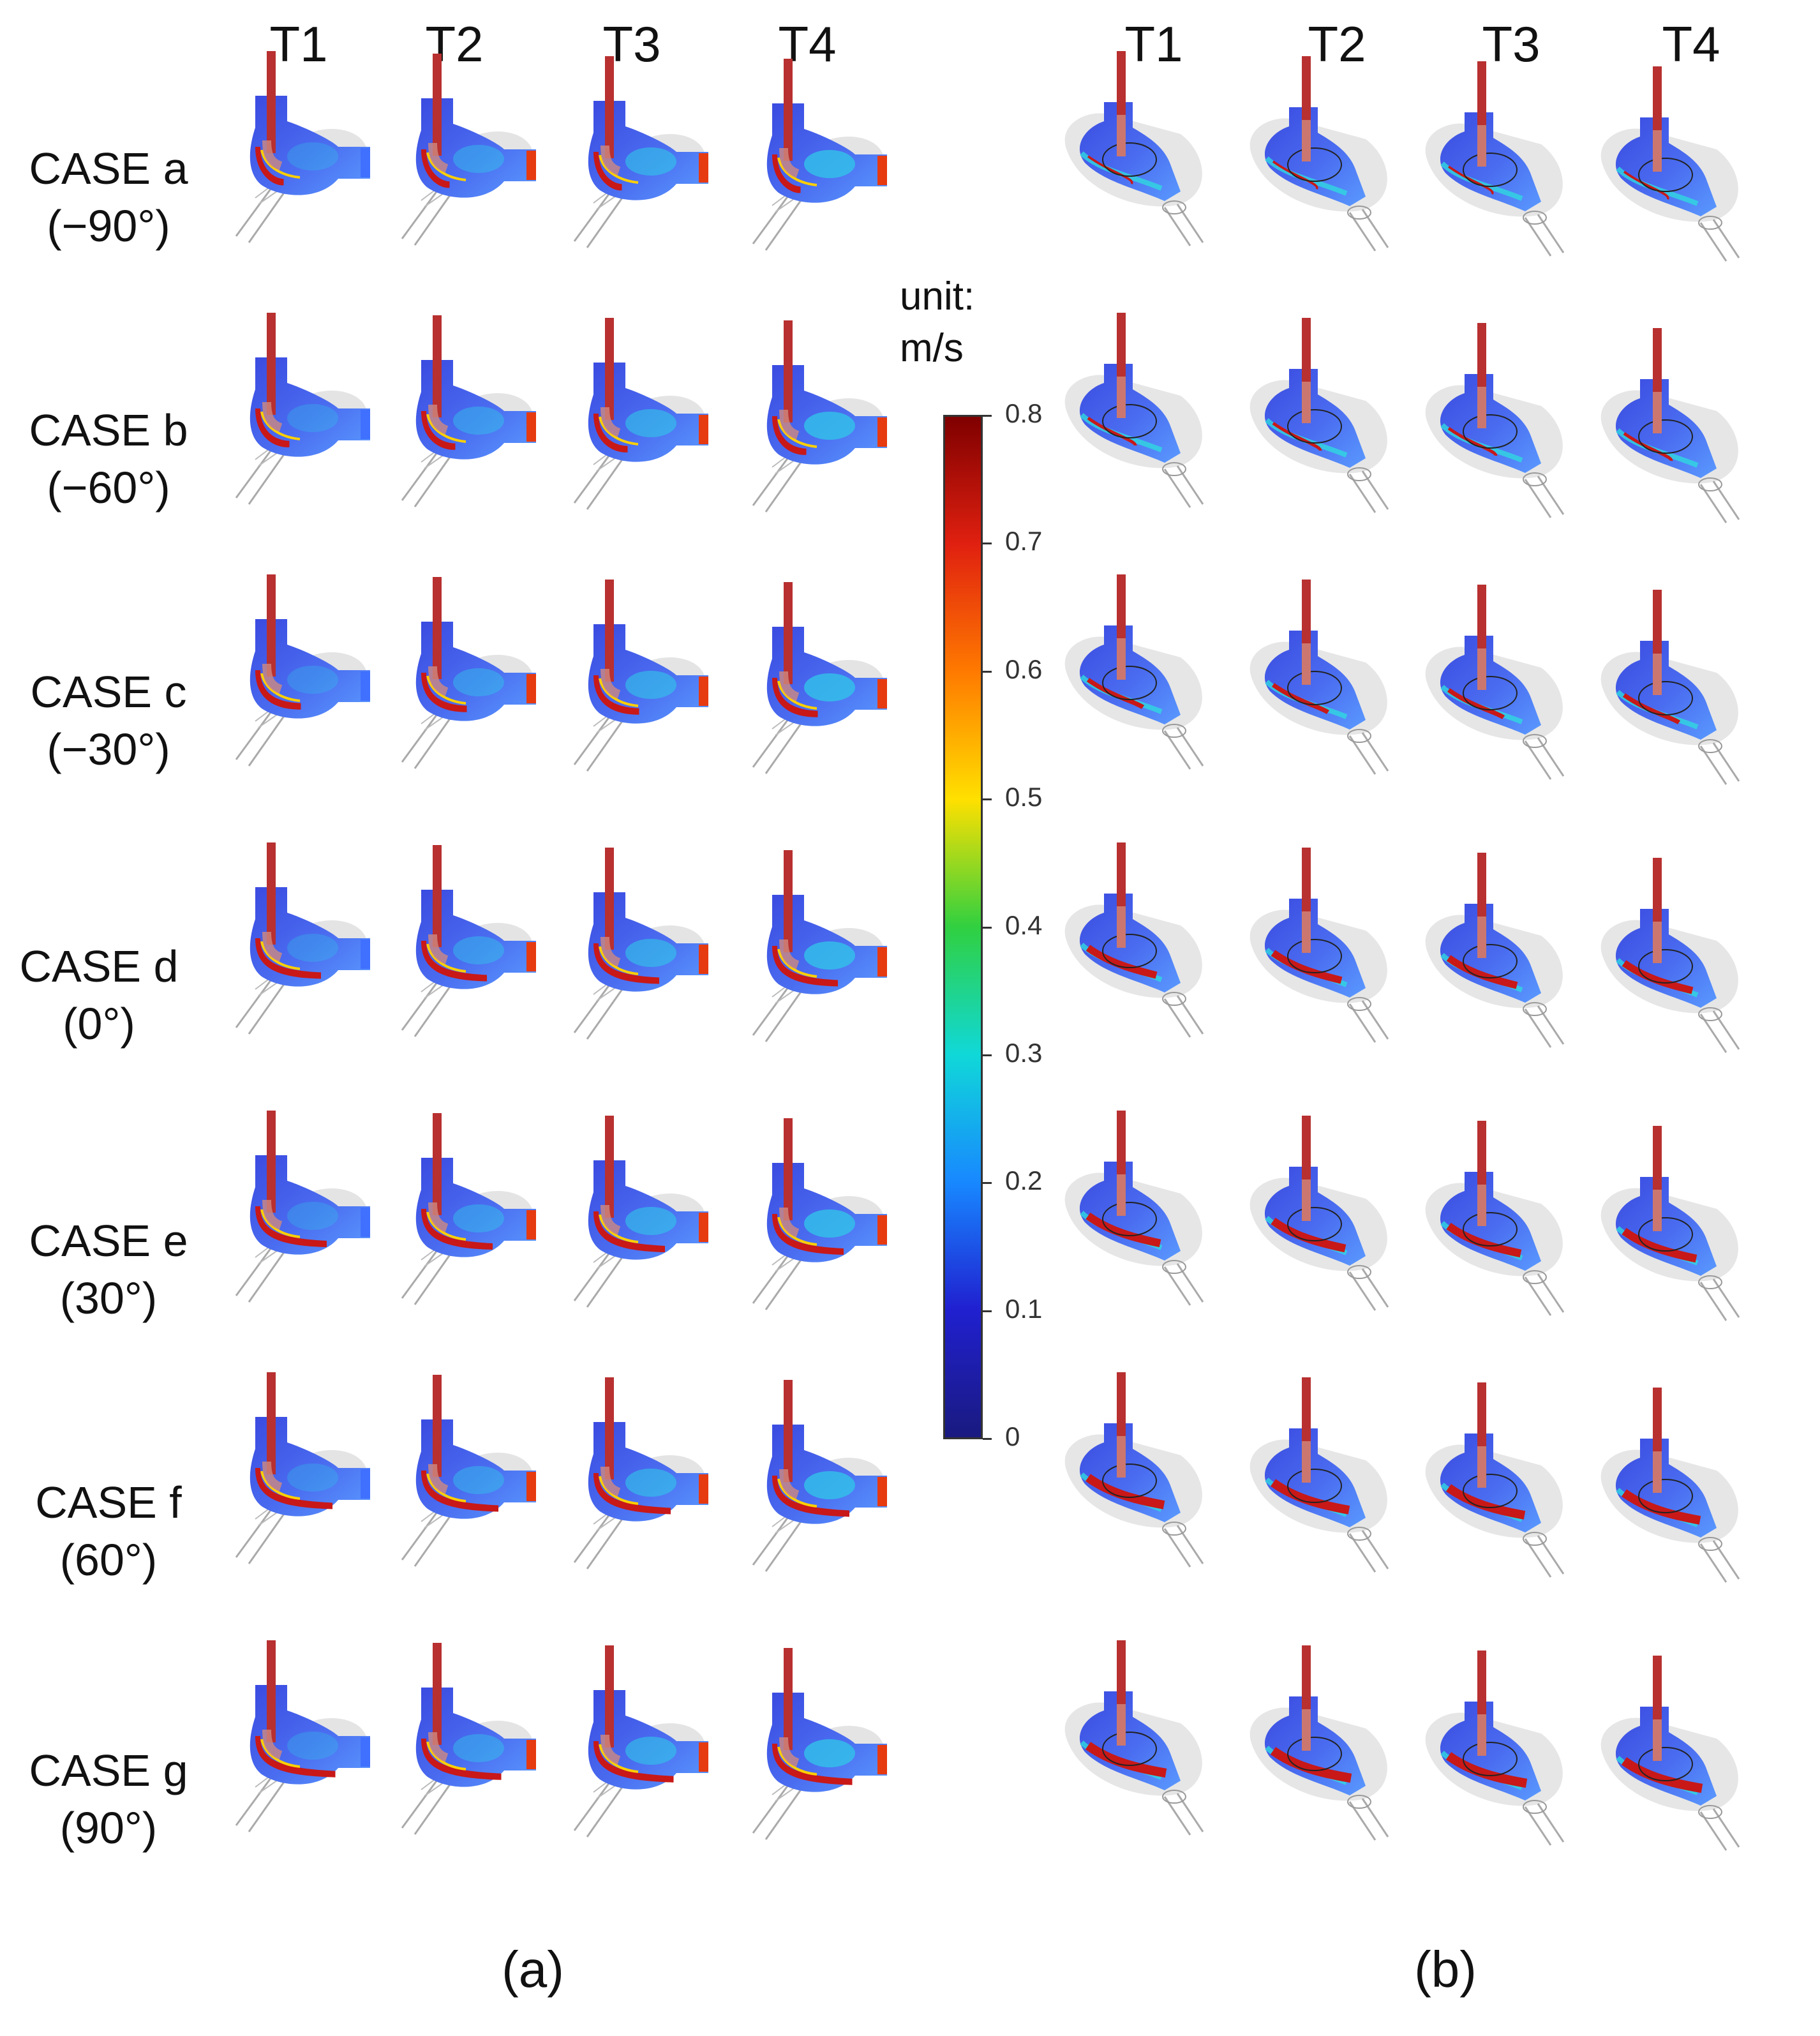  What do you see at coordinates (108, 692) in the screenshot?
I see `case-c-name: CASE c` at bounding box center [108, 692].